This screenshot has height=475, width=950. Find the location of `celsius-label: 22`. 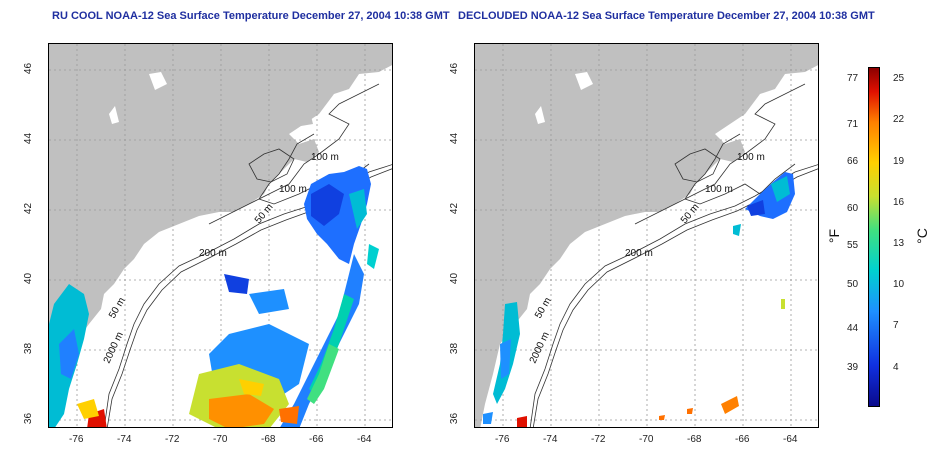

celsius-label: 22 is located at coordinates (899, 119).